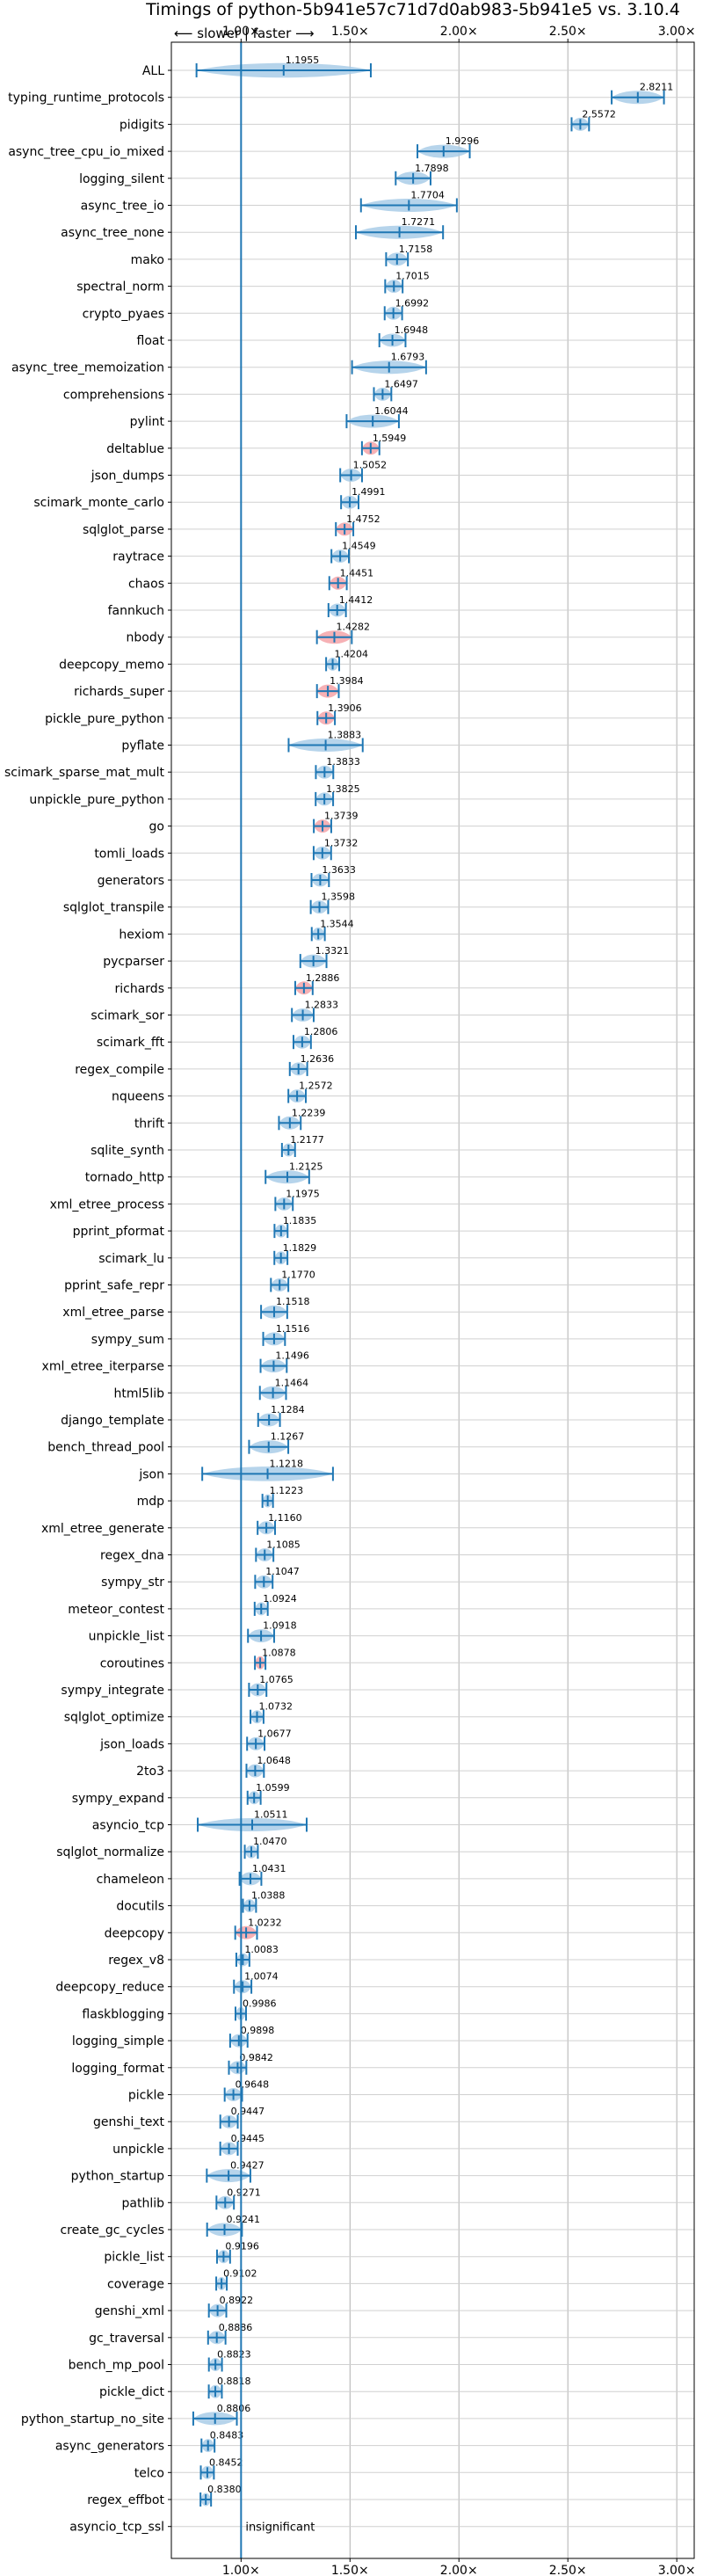  Describe the element at coordinates (258, 2030) in the screenshot. I see `value-label: 0.9898` at that location.